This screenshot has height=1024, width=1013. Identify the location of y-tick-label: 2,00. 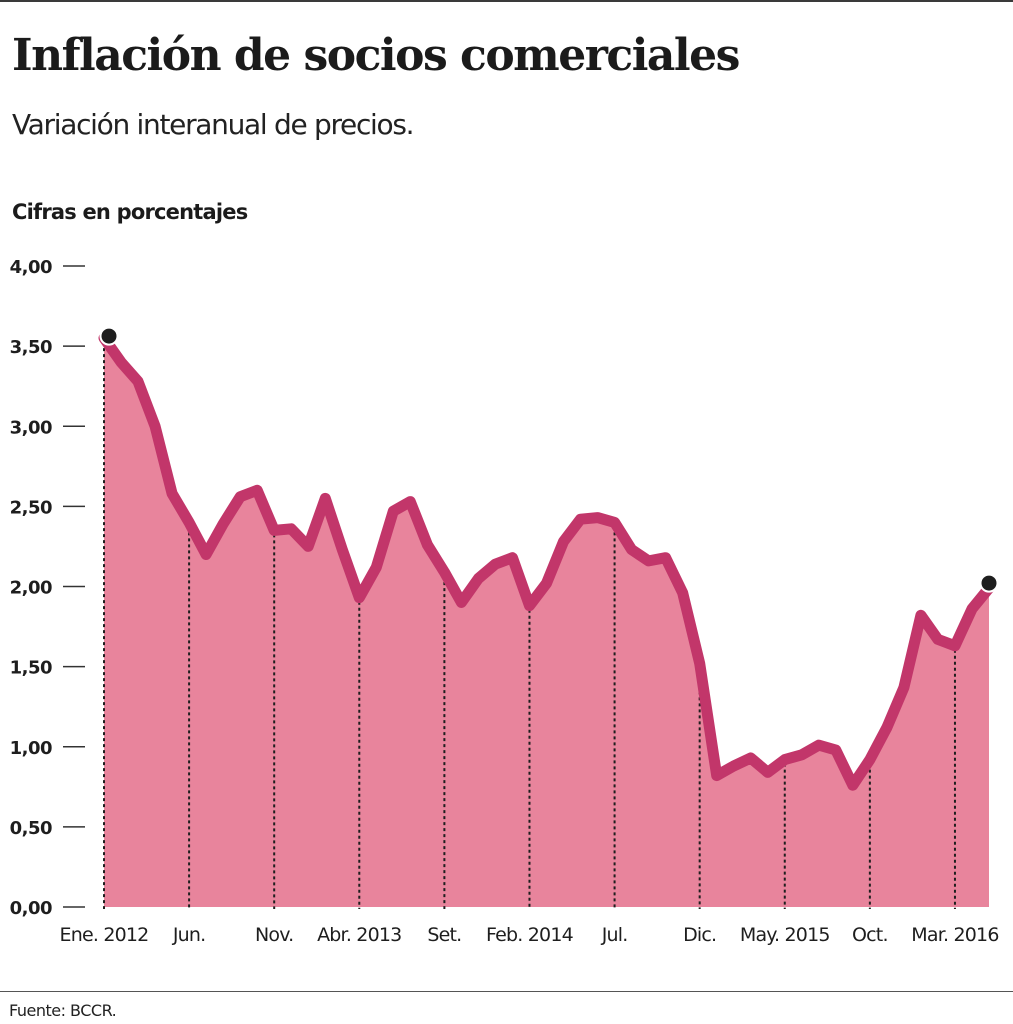
(31, 588).